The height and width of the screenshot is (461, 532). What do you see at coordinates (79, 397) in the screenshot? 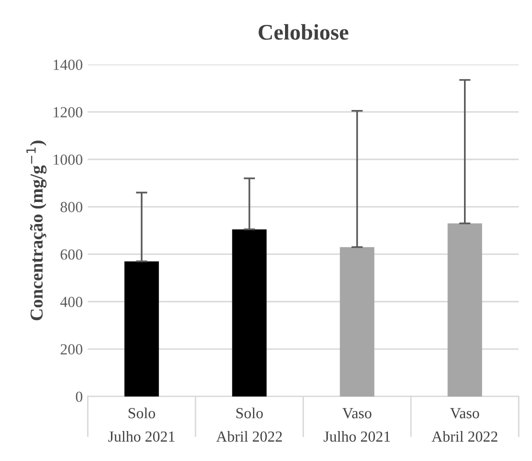
I see `y-tick-label: 0` at bounding box center [79, 397].